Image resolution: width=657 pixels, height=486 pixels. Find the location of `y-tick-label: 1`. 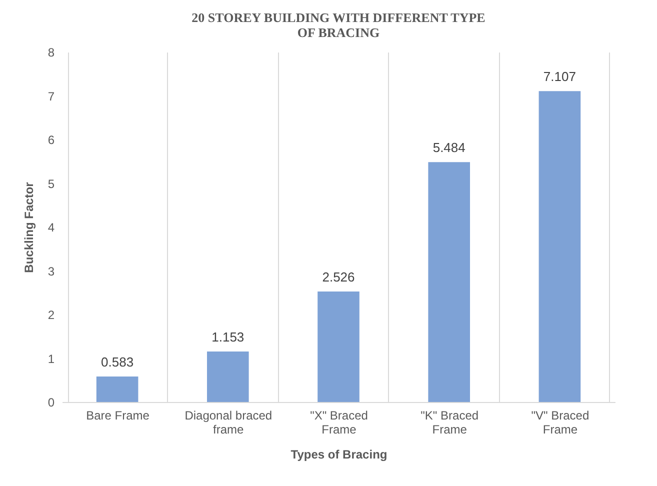

y-tick-label: 1 is located at coordinates (51, 359).